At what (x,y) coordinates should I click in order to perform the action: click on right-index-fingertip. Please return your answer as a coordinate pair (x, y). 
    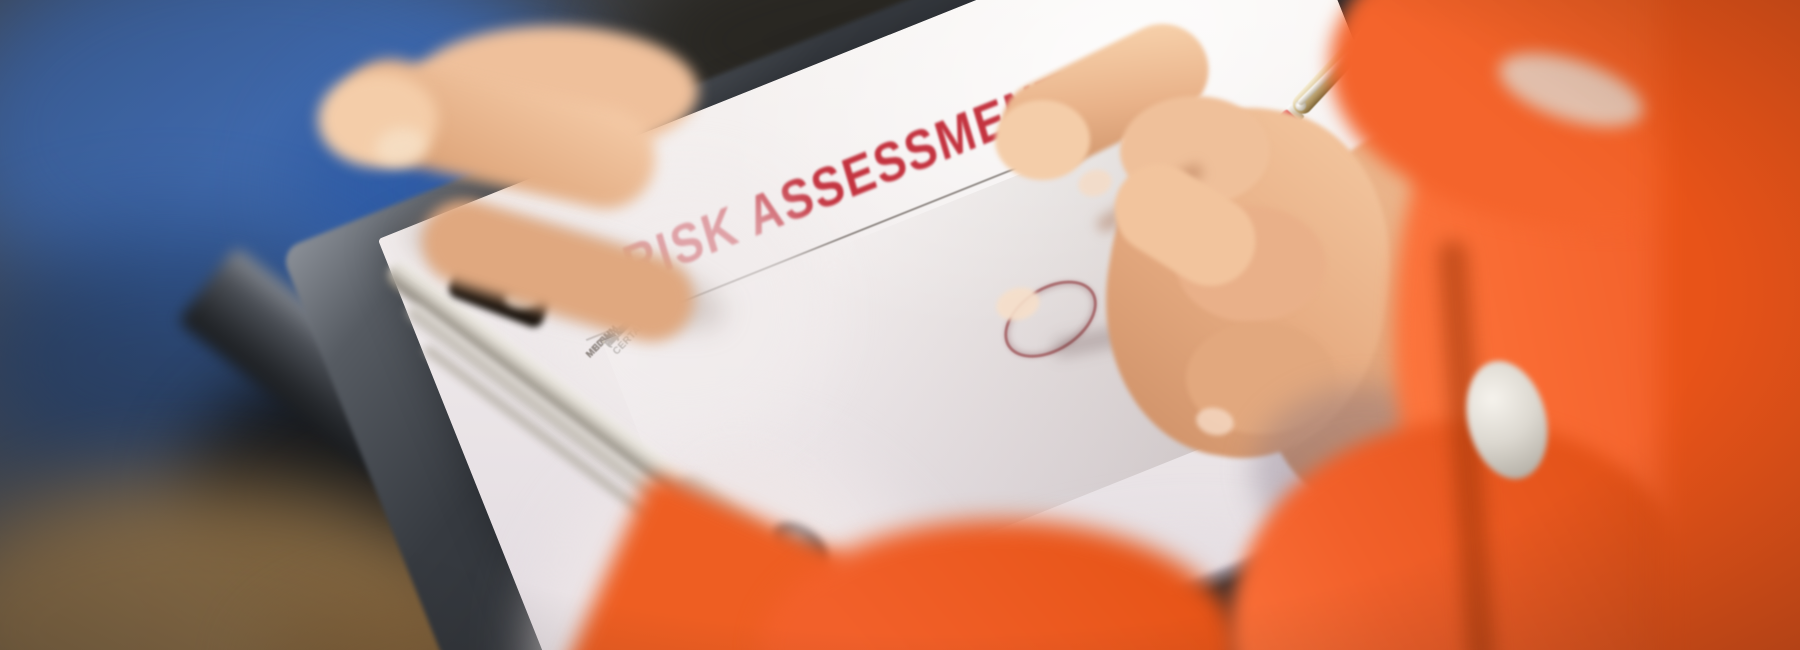
    Looking at the image, I should click on (1042, 140).